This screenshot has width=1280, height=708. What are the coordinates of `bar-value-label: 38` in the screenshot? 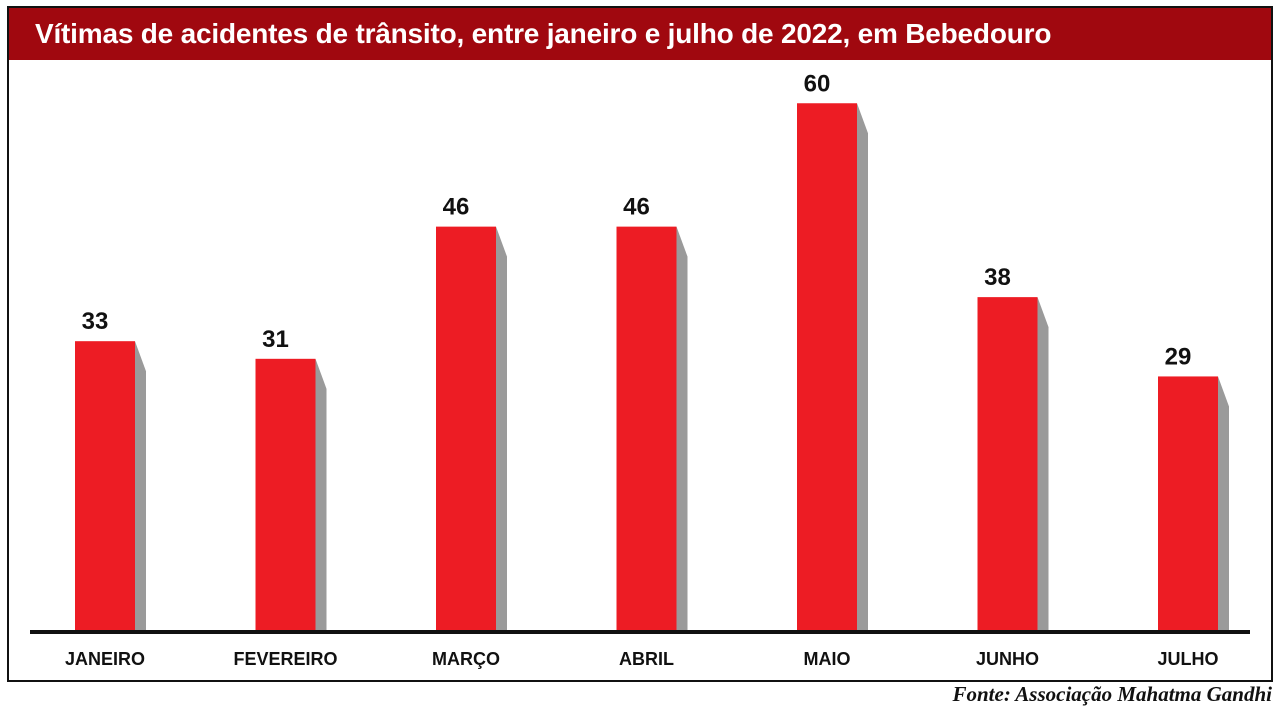 It's located at (997, 277).